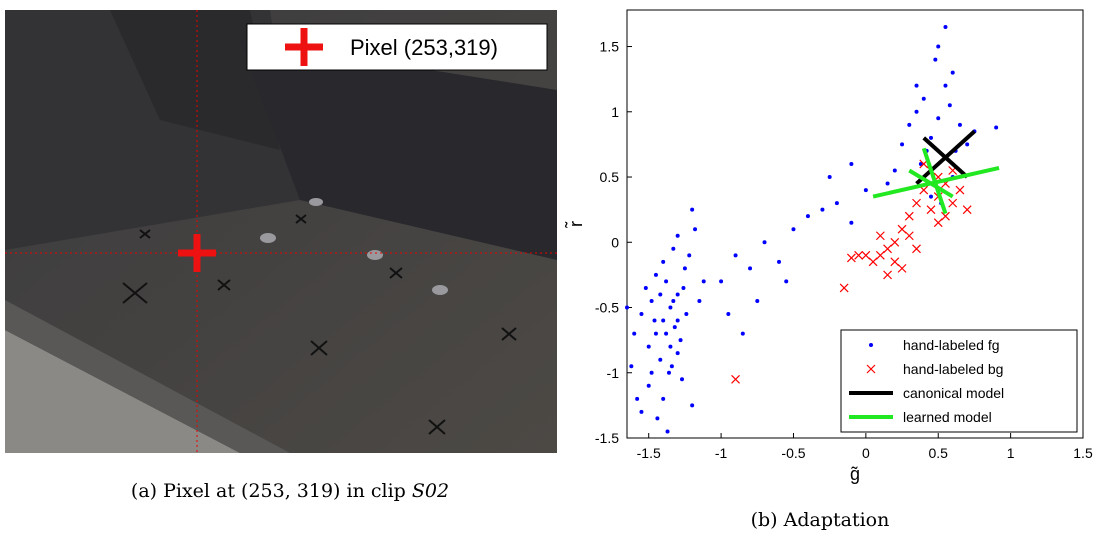 Image resolution: width=1097 pixels, height=551 pixels. I want to click on caption: (a) Pixel at (253, 319) in clip S02, so click(290, 491).